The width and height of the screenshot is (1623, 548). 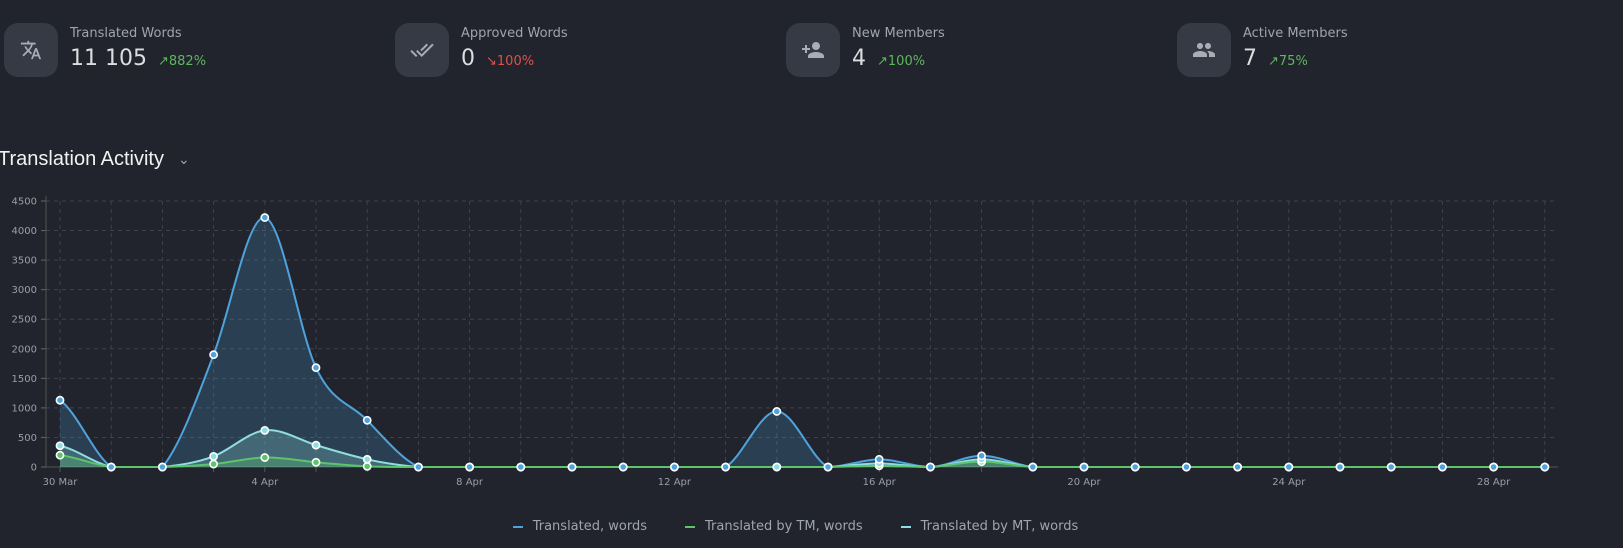 I want to click on x-tick-label: 24 Apr, so click(x=1289, y=482).